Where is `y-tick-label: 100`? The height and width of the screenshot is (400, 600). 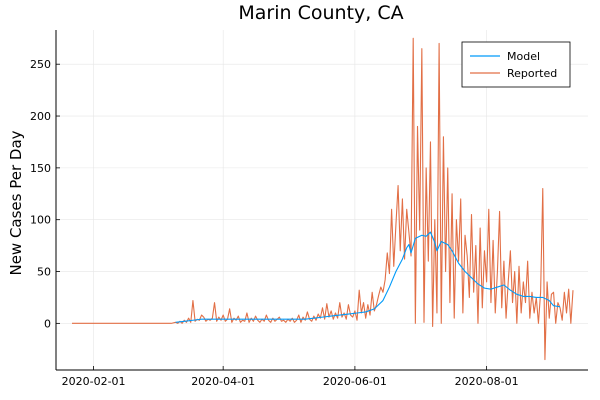 y-tick-label: 100 is located at coordinates (40, 220).